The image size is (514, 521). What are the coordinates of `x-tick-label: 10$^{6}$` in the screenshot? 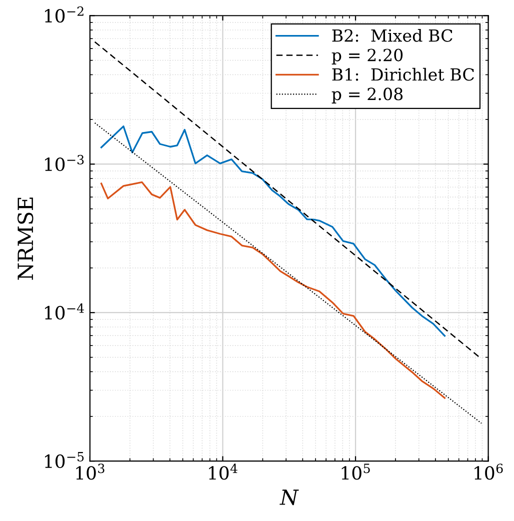 It's located at (488, 472).